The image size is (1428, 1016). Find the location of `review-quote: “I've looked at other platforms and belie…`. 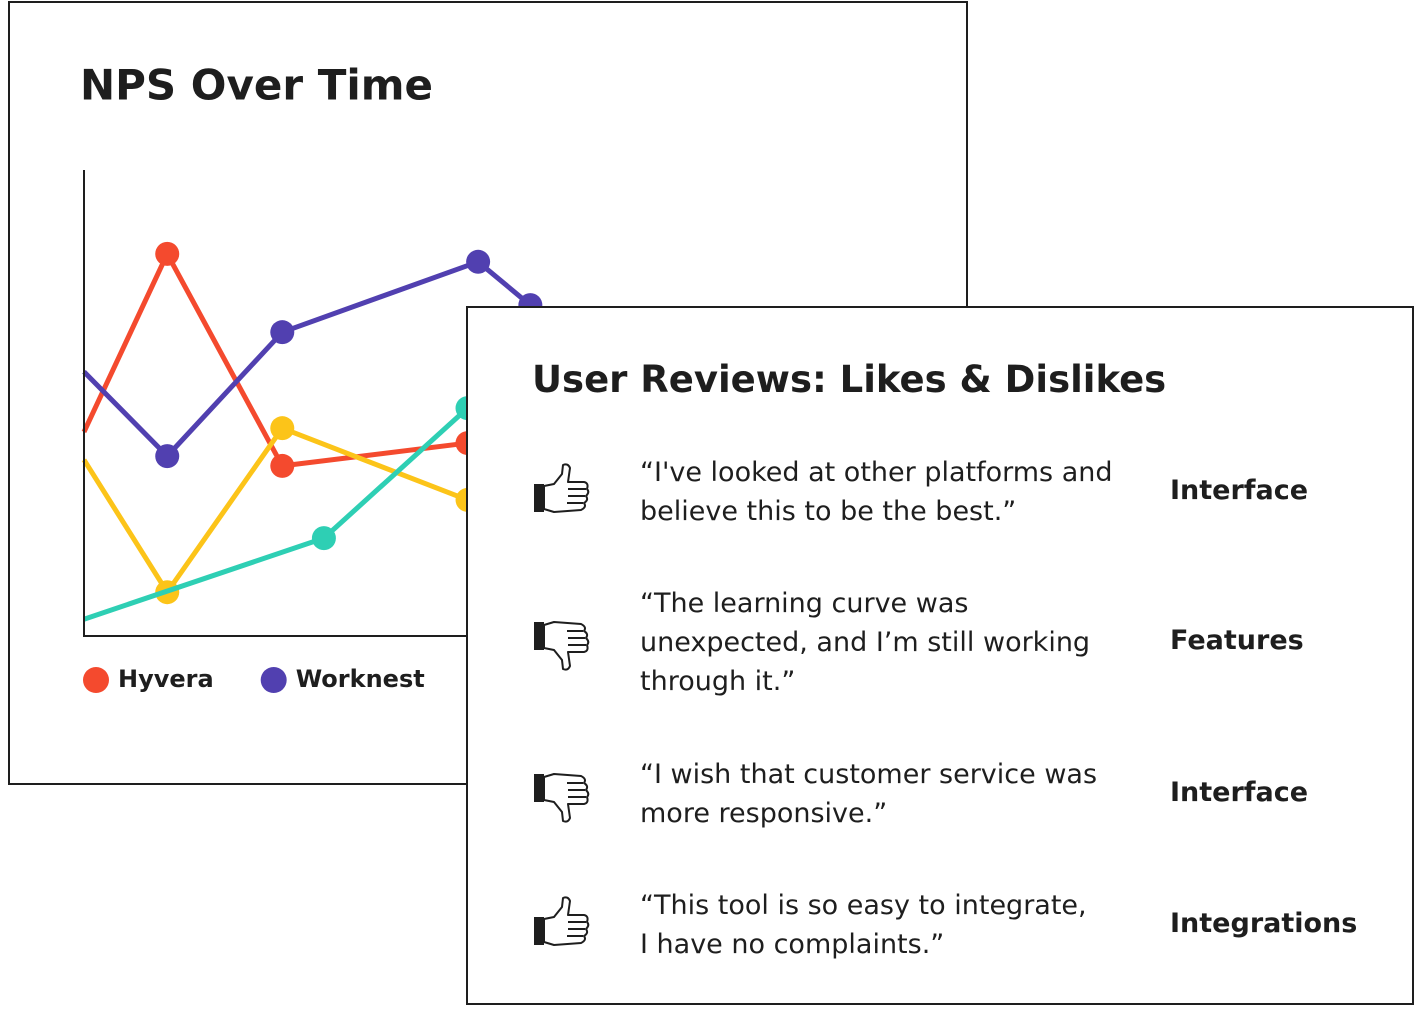

review-quote: “I've looked at other platforms and belie… is located at coordinates (876, 492).